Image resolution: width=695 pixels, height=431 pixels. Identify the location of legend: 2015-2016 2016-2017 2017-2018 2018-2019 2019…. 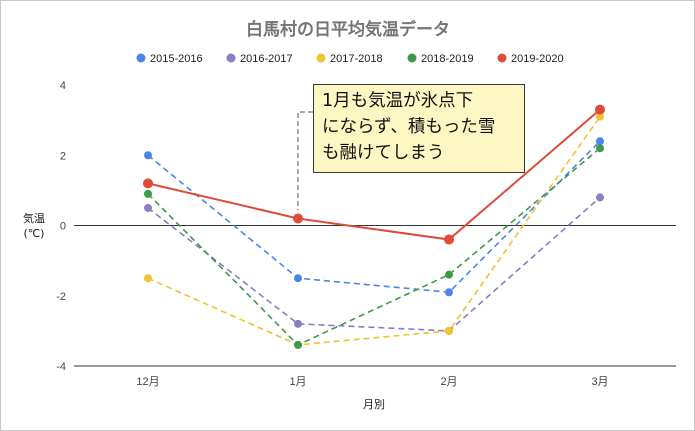
(350, 59).